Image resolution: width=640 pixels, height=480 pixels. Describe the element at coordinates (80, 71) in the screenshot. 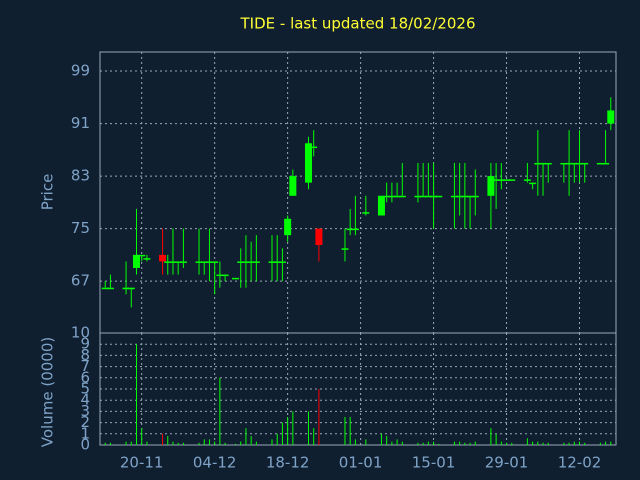

I see `y-tick-label: 99` at that location.